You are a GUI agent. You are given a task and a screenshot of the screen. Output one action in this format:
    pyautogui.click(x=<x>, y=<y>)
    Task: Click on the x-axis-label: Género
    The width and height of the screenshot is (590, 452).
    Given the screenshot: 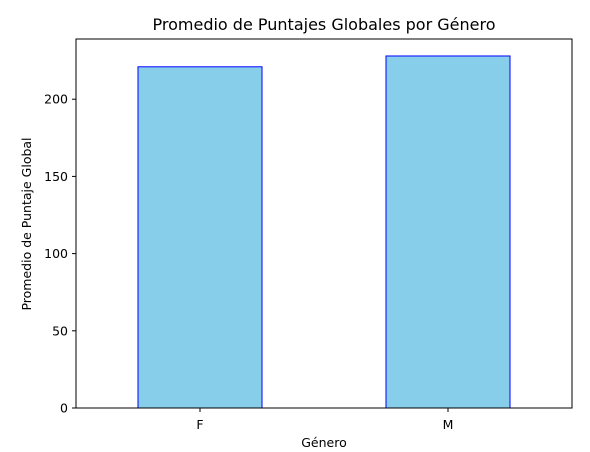 What is the action you would take?
    pyautogui.click(x=324, y=442)
    